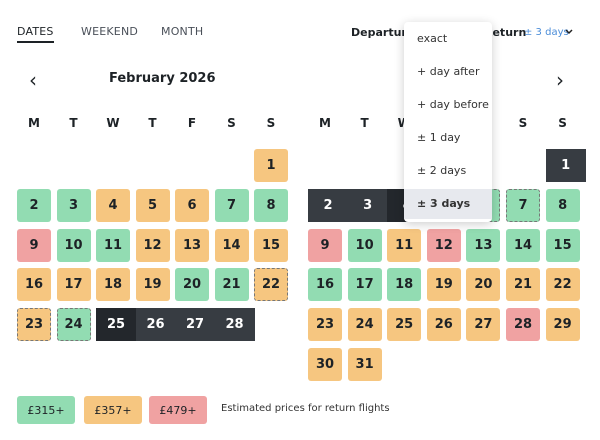 Image resolution: width=600 pixels, height=440 pixels. What do you see at coordinates (33, 80) in the screenshot?
I see `prev-month: ‹` at bounding box center [33, 80].